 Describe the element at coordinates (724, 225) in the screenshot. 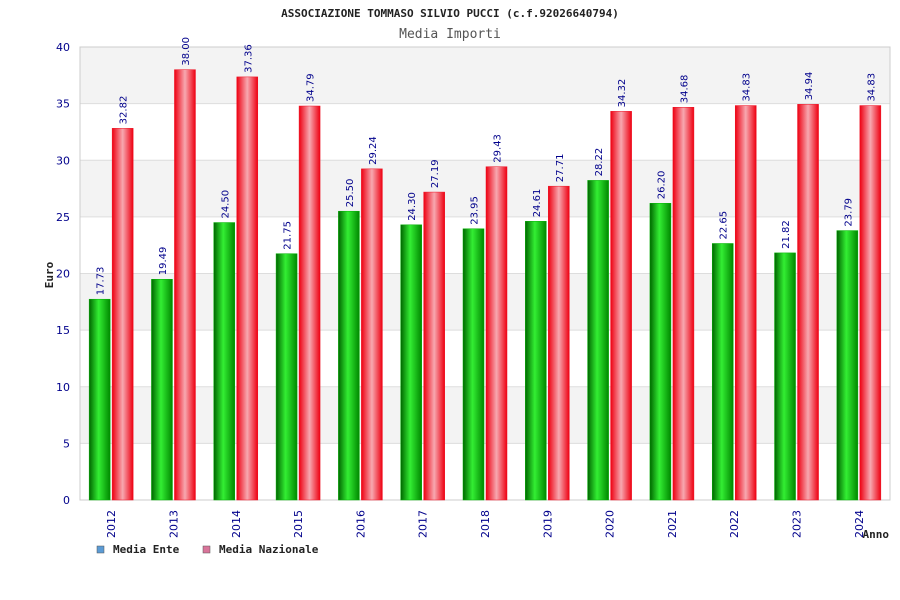

I see `value-label-ente-2022: 22.65` at that location.